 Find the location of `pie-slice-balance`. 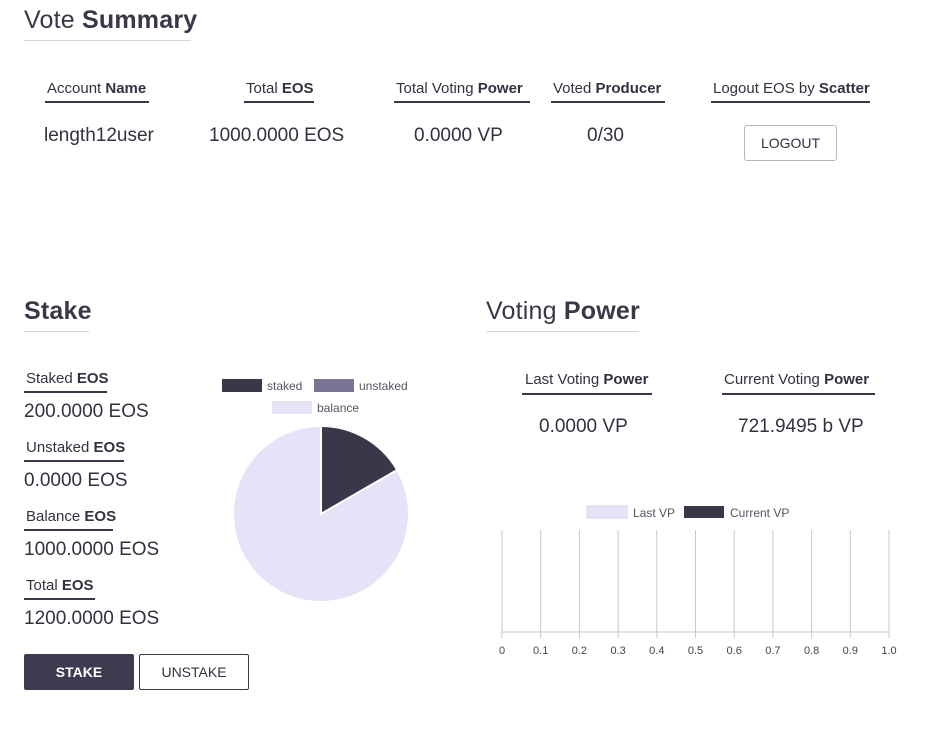

pie-slice-balance is located at coordinates (321, 513).